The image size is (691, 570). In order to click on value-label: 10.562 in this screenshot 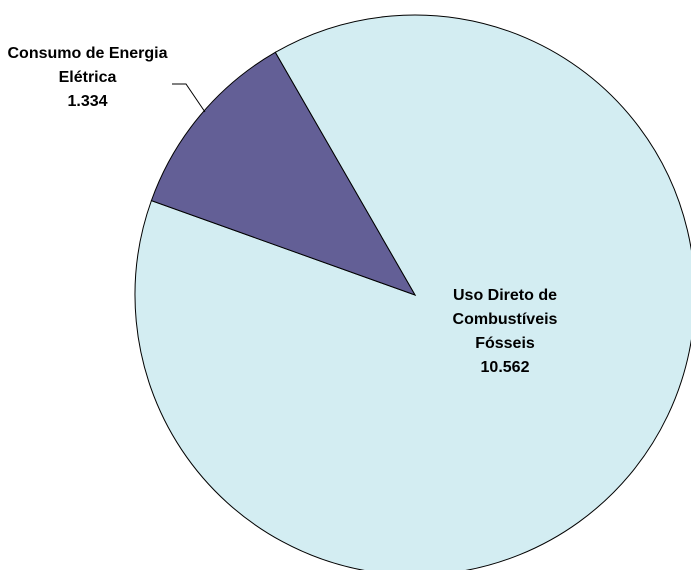, I will do `click(505, 367)`.